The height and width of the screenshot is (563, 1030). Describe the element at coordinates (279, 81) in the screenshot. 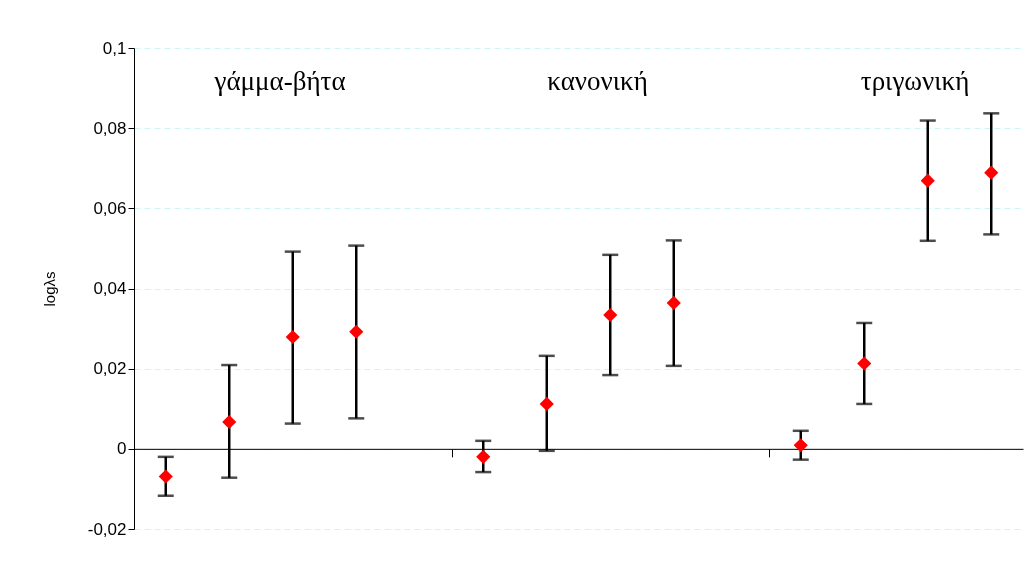

I see `annotation: γάμμα-βήτα` at that location.